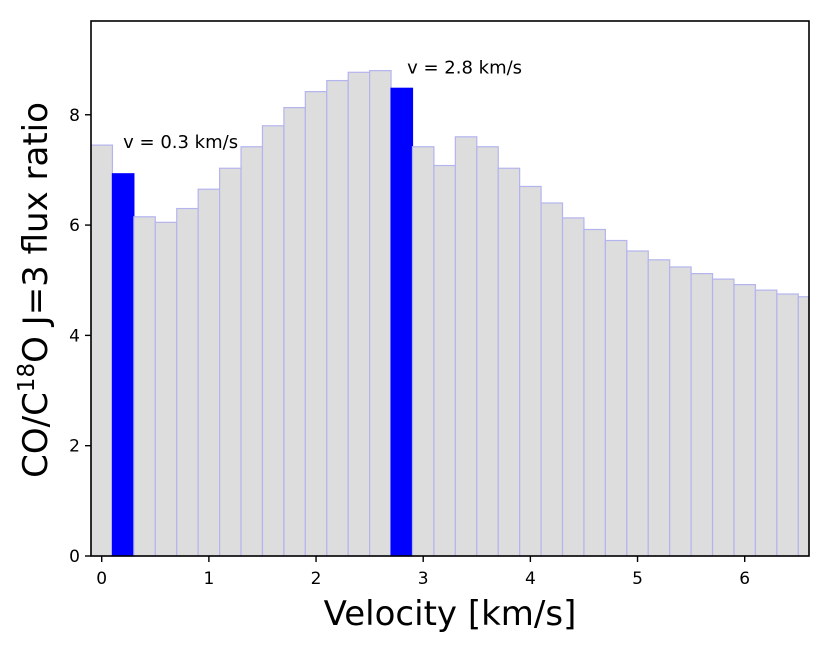 The width and height of the screenshot is (831, 648). What do you see at coordinates (530, 579) in the screenshot?
I see `x-tick-label: 4` at bounding box center [530, 579].